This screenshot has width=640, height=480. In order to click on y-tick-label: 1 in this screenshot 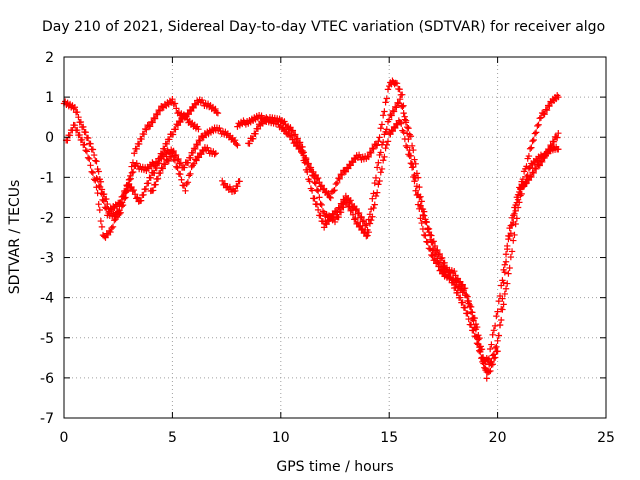, I will do `click(49, 98)`.